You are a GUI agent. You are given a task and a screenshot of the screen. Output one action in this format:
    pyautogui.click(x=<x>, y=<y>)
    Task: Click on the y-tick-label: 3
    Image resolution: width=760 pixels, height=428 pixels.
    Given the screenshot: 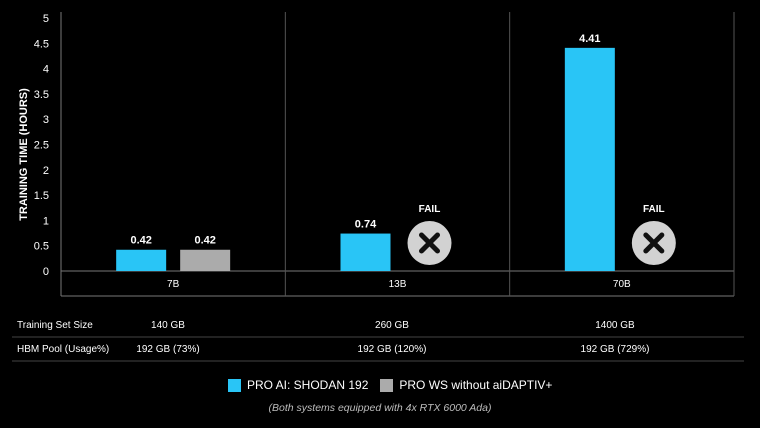 What is the action you would take?
    pyautogui.click(x=46, y=120)
    